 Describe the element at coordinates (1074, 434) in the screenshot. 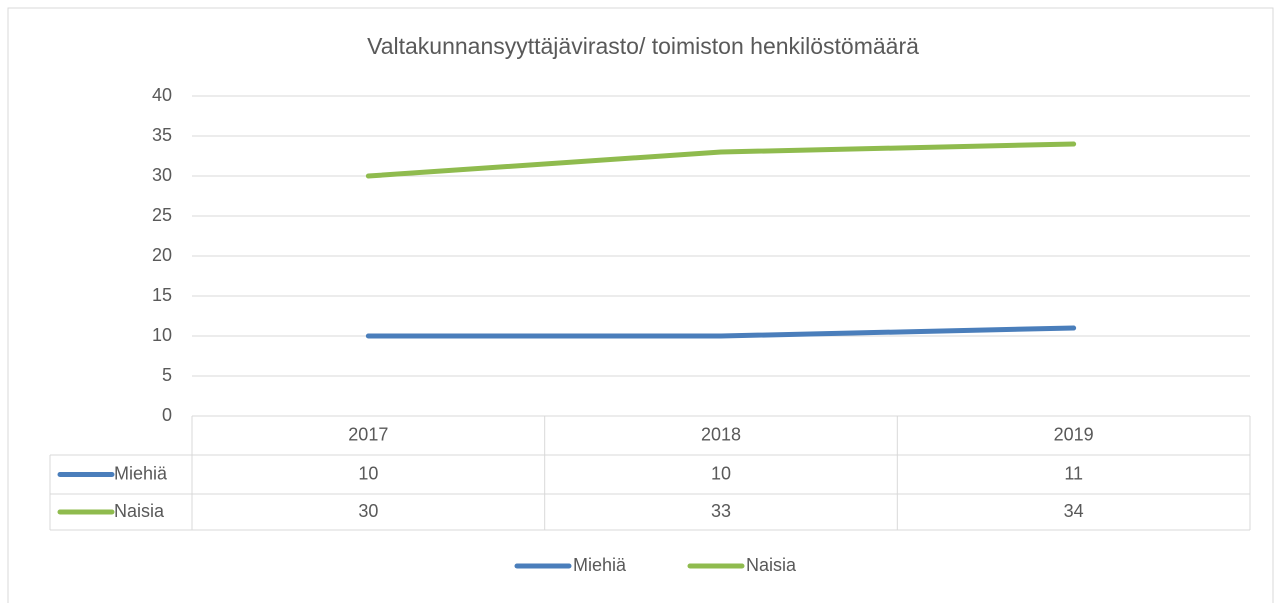

I see `x-tick-label: 2019` at that location.